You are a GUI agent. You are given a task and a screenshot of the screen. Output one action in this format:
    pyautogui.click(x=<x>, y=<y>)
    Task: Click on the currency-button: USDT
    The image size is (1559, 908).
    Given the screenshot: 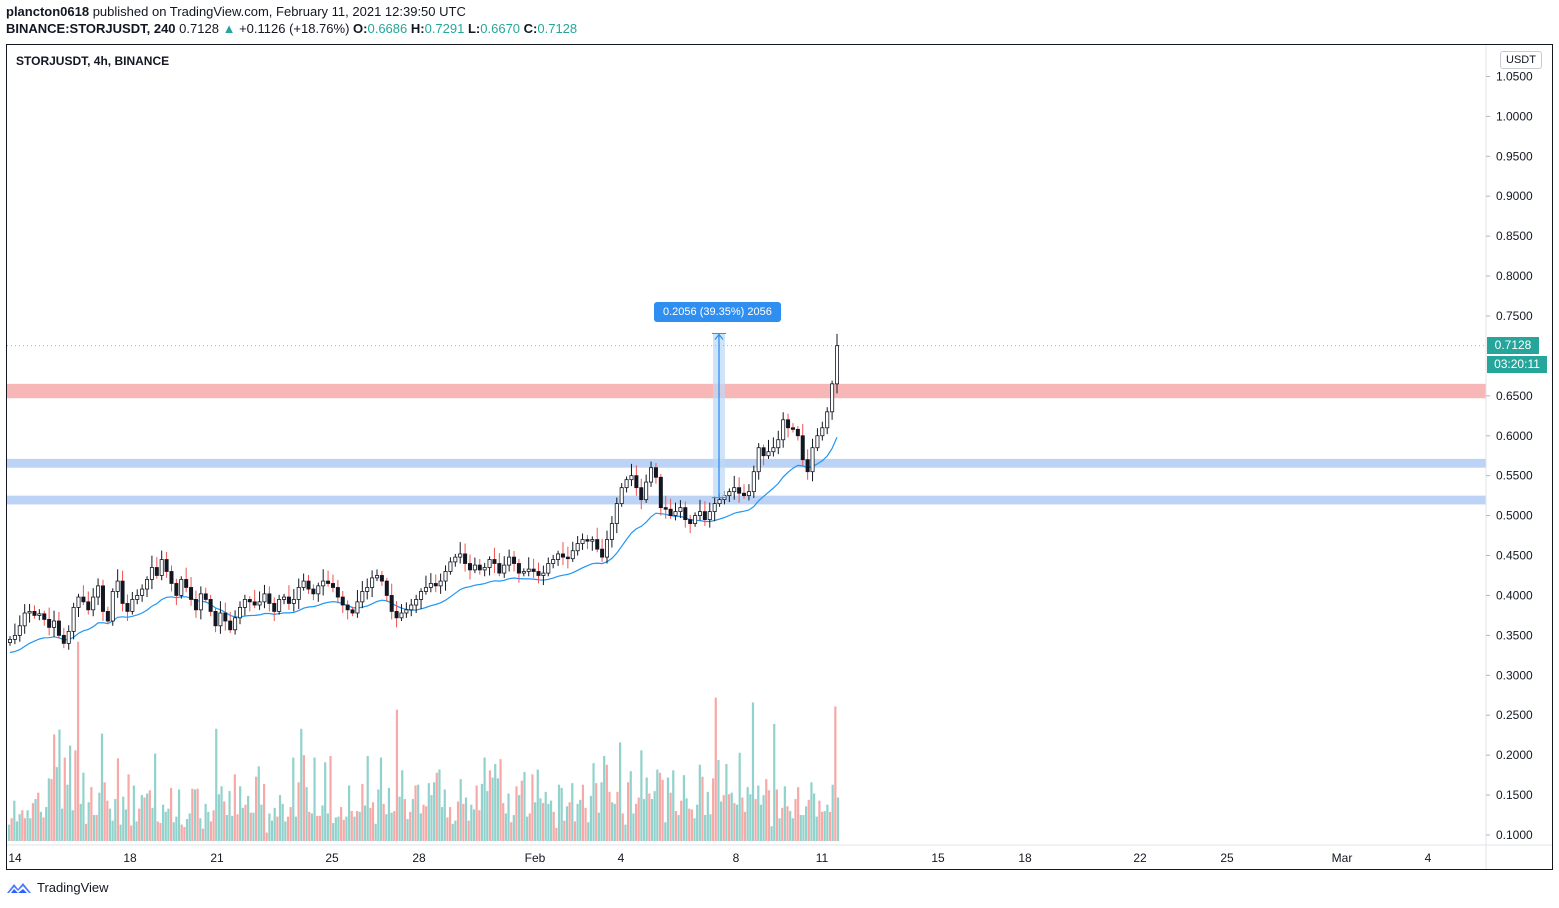 What is the action you would take?
    pyautogui.click(x=1521, y=60)
    